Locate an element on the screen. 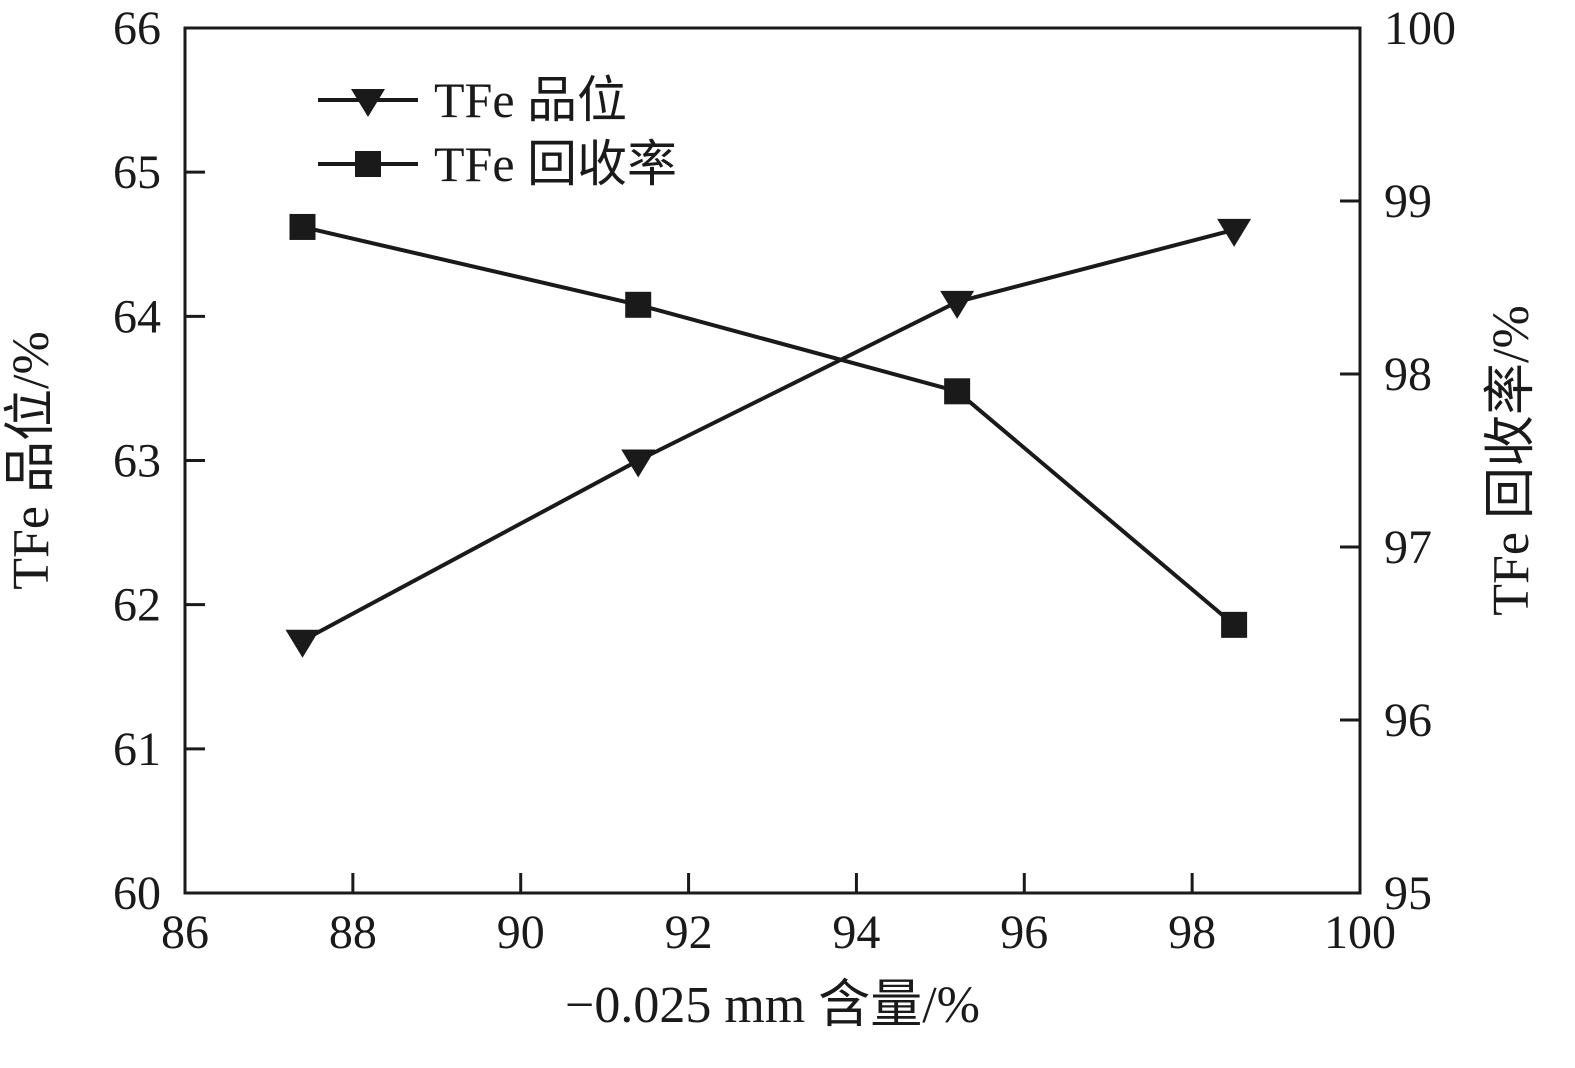 The height and width of the screenshot is (1068, 1575). x-tick-label: 96 is located at coordinates (1024, 932).